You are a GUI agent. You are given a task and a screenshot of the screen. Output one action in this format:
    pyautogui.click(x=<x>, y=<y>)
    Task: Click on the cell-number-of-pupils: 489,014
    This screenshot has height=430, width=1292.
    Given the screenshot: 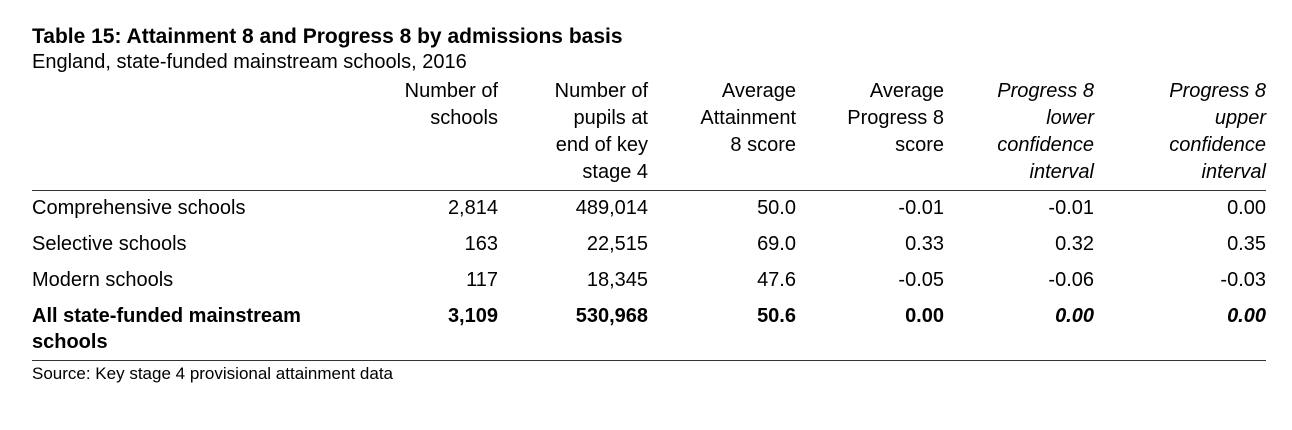 What is the action you would take?
    pyautogui.click(x=611, y=208)
    